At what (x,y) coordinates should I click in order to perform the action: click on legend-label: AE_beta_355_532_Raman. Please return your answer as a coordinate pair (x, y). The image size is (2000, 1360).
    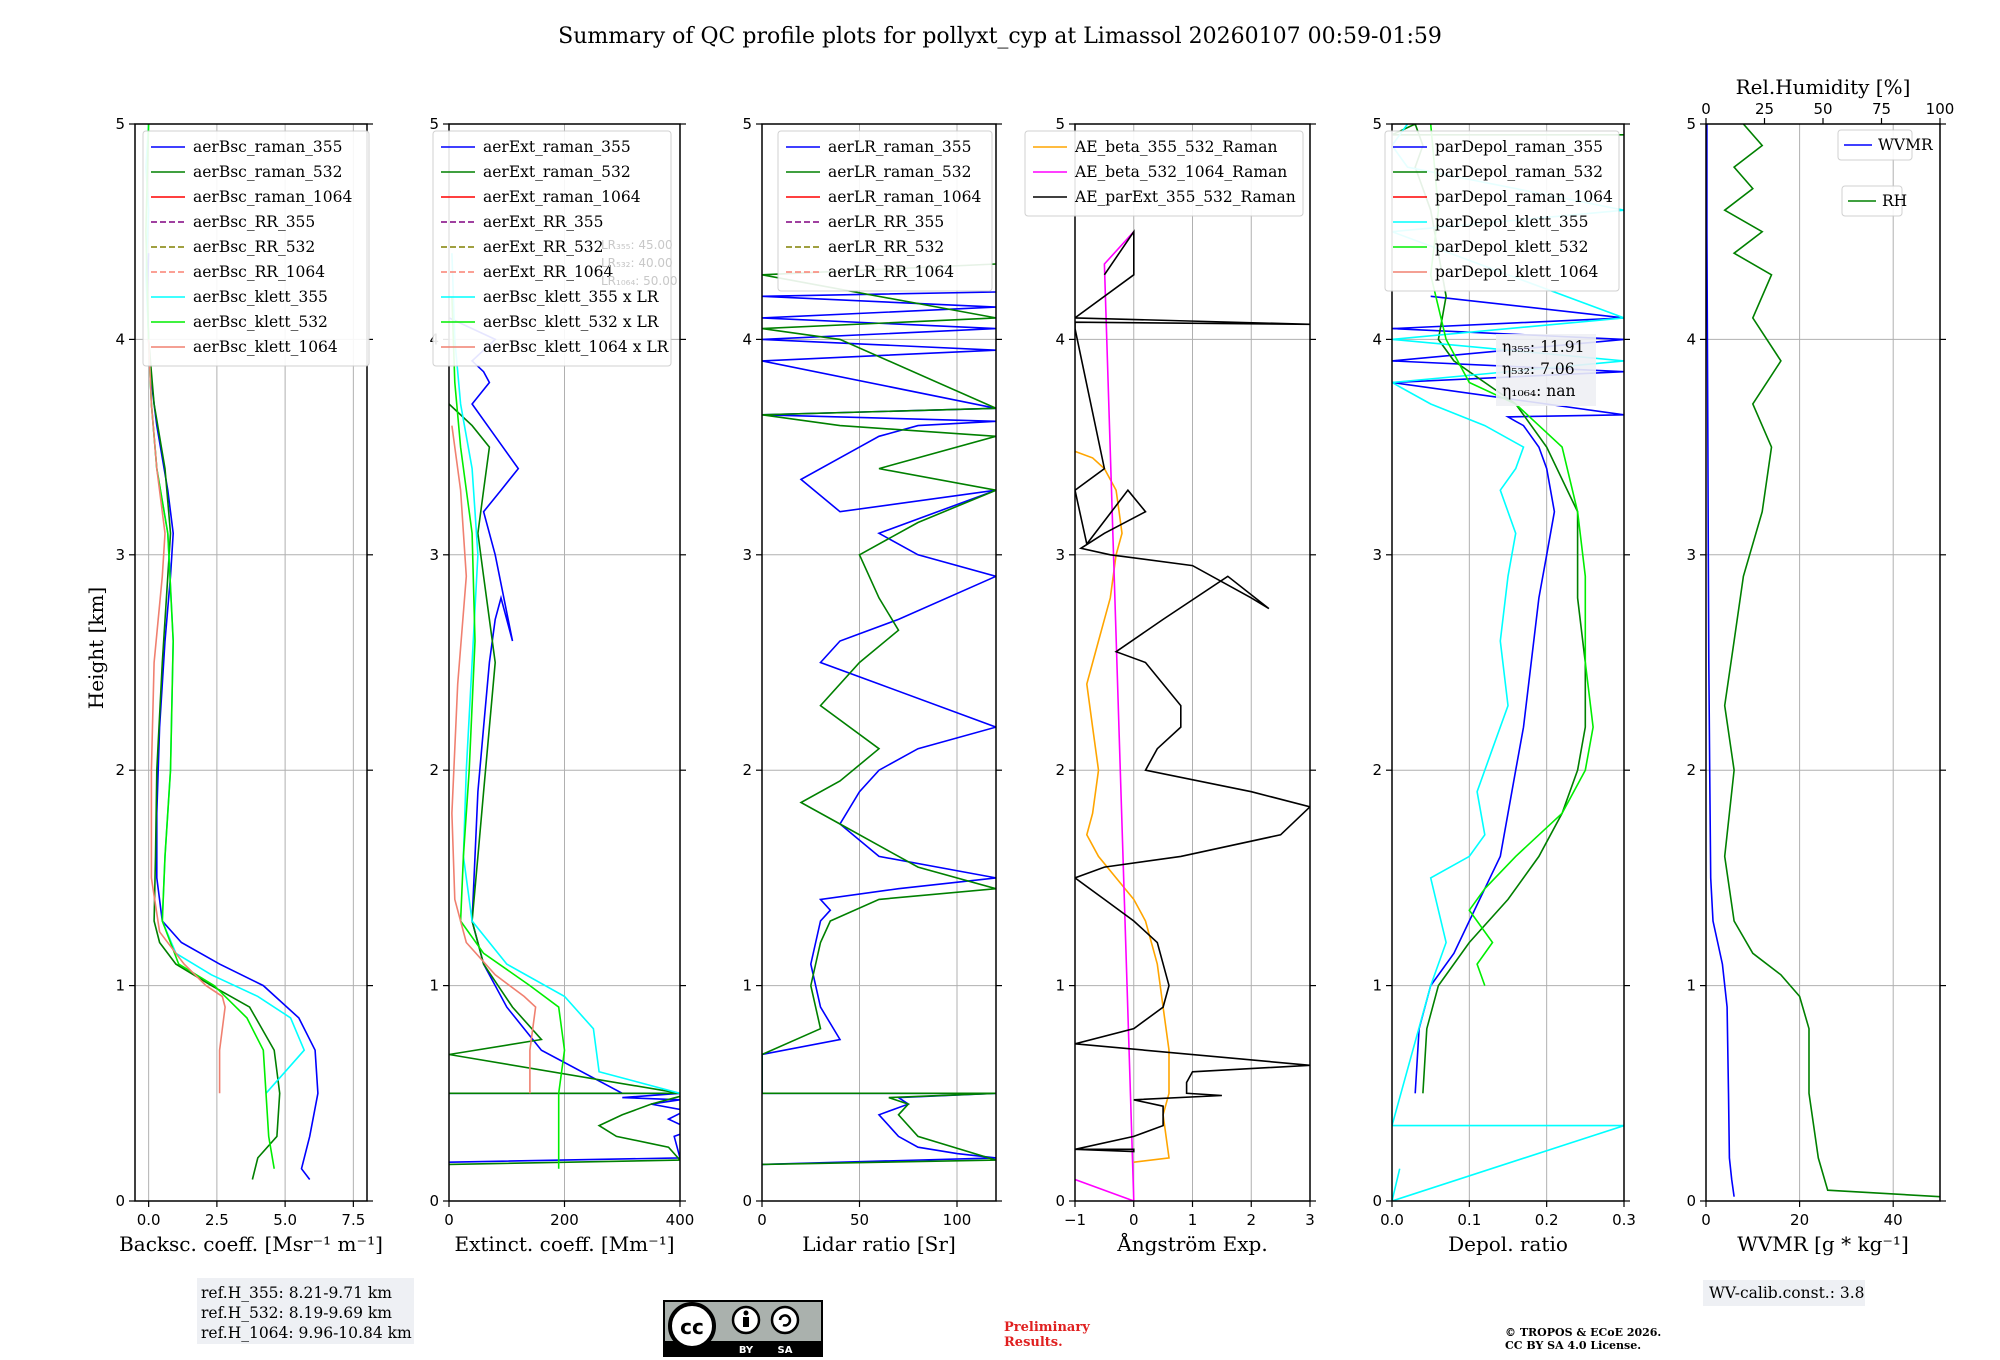
    Looking at the image, I should click on (1175, 147).